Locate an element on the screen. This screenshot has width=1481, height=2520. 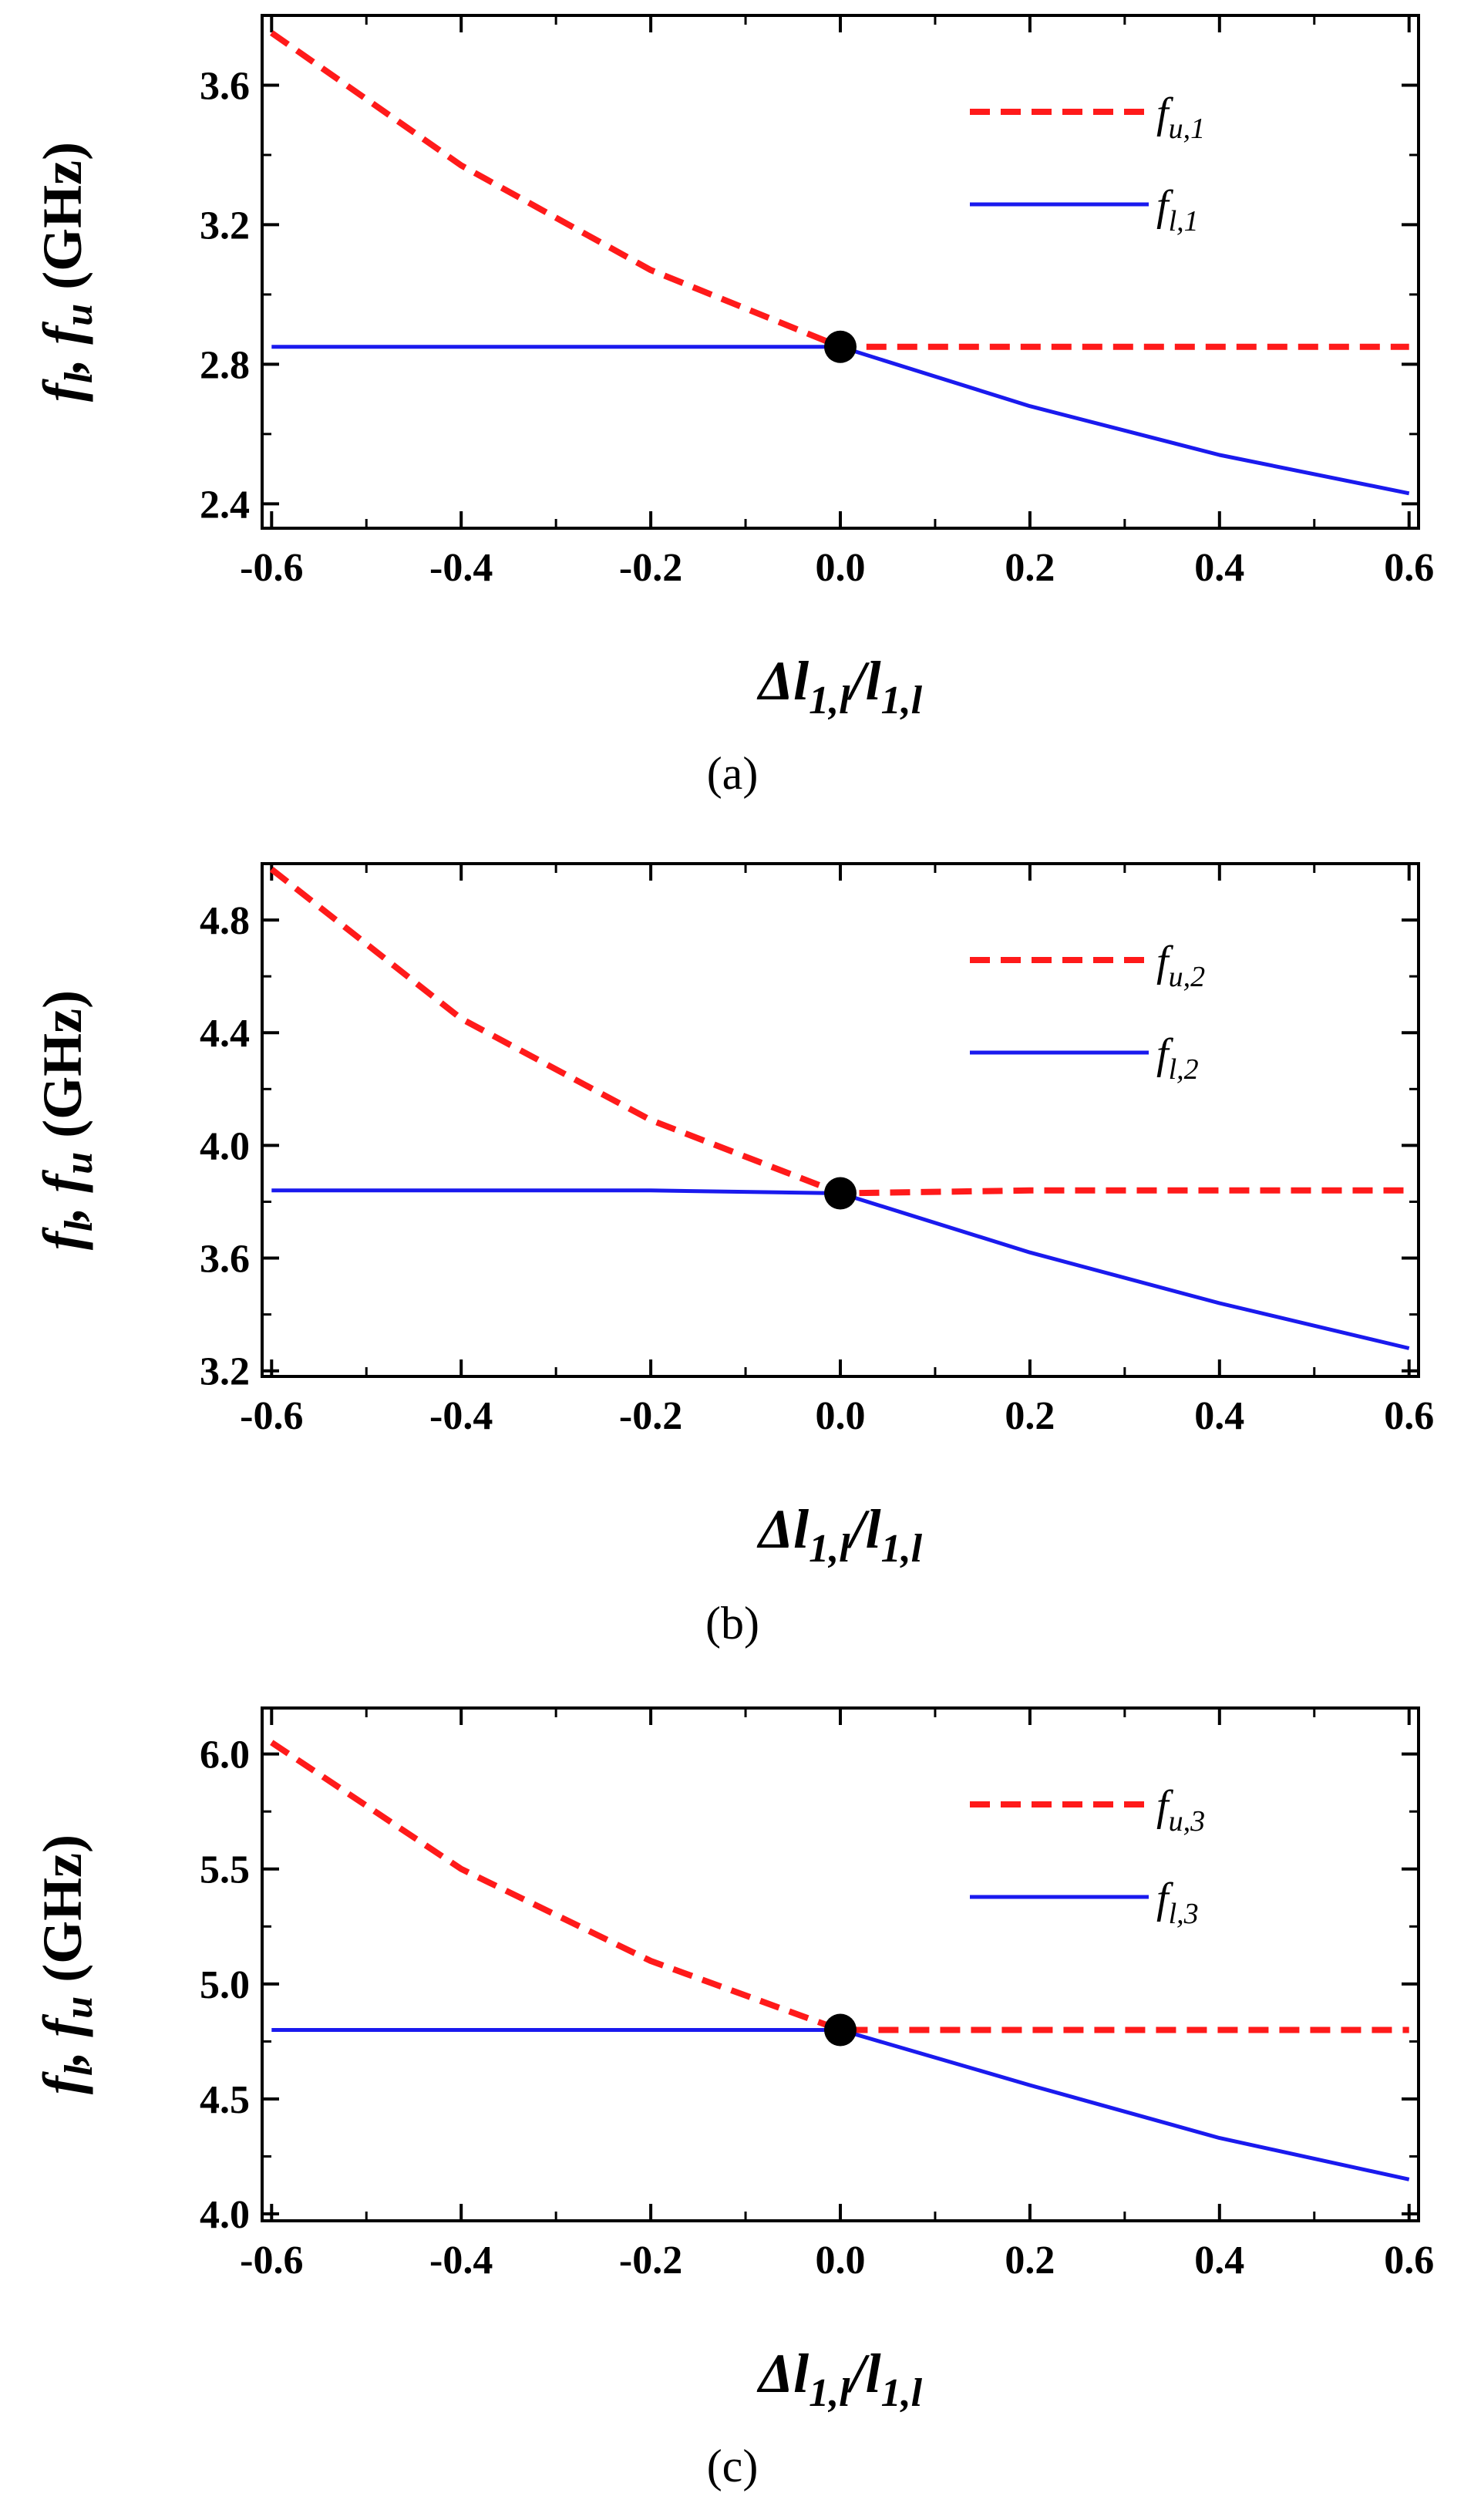
legend-label-sub: l,1 is located at coordinates (1184, 221).